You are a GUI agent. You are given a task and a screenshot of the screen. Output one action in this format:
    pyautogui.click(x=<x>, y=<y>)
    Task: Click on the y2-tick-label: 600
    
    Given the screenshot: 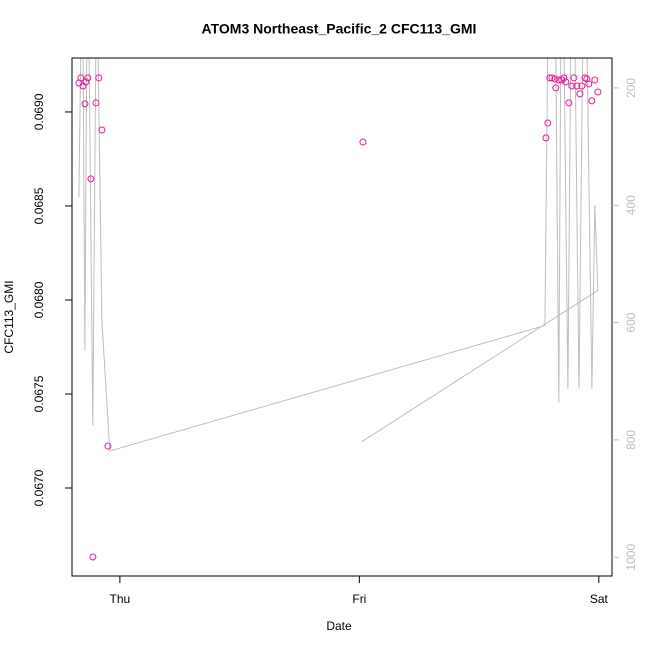 What is the action you would take?
    pyautogui.click(x=631, y=322)
    